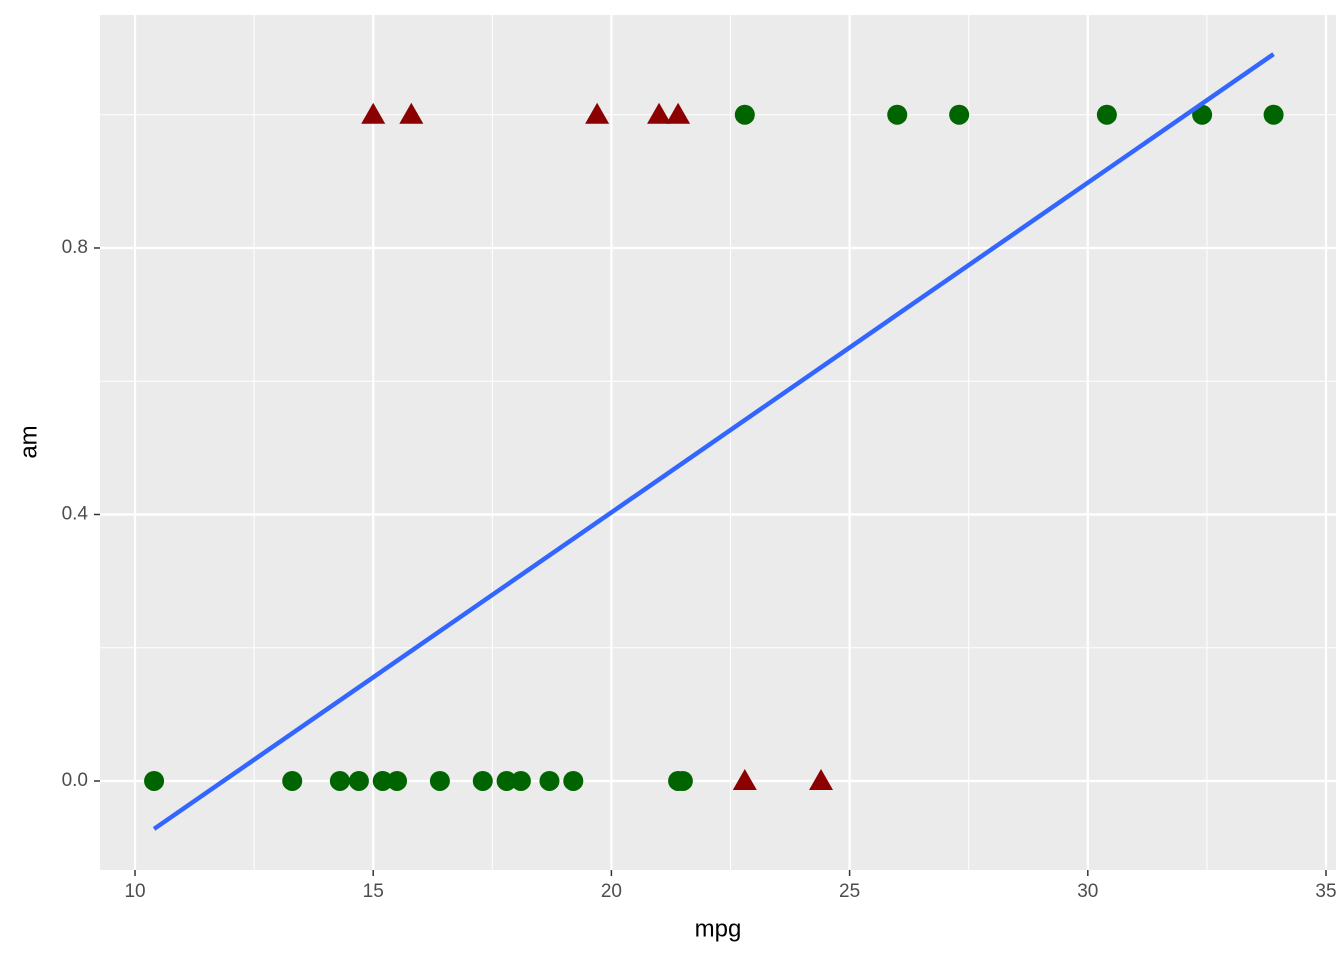  Describe the element at coordinates (373, 891) in the screenshot. I see `x-tick-label: 15` at that location.